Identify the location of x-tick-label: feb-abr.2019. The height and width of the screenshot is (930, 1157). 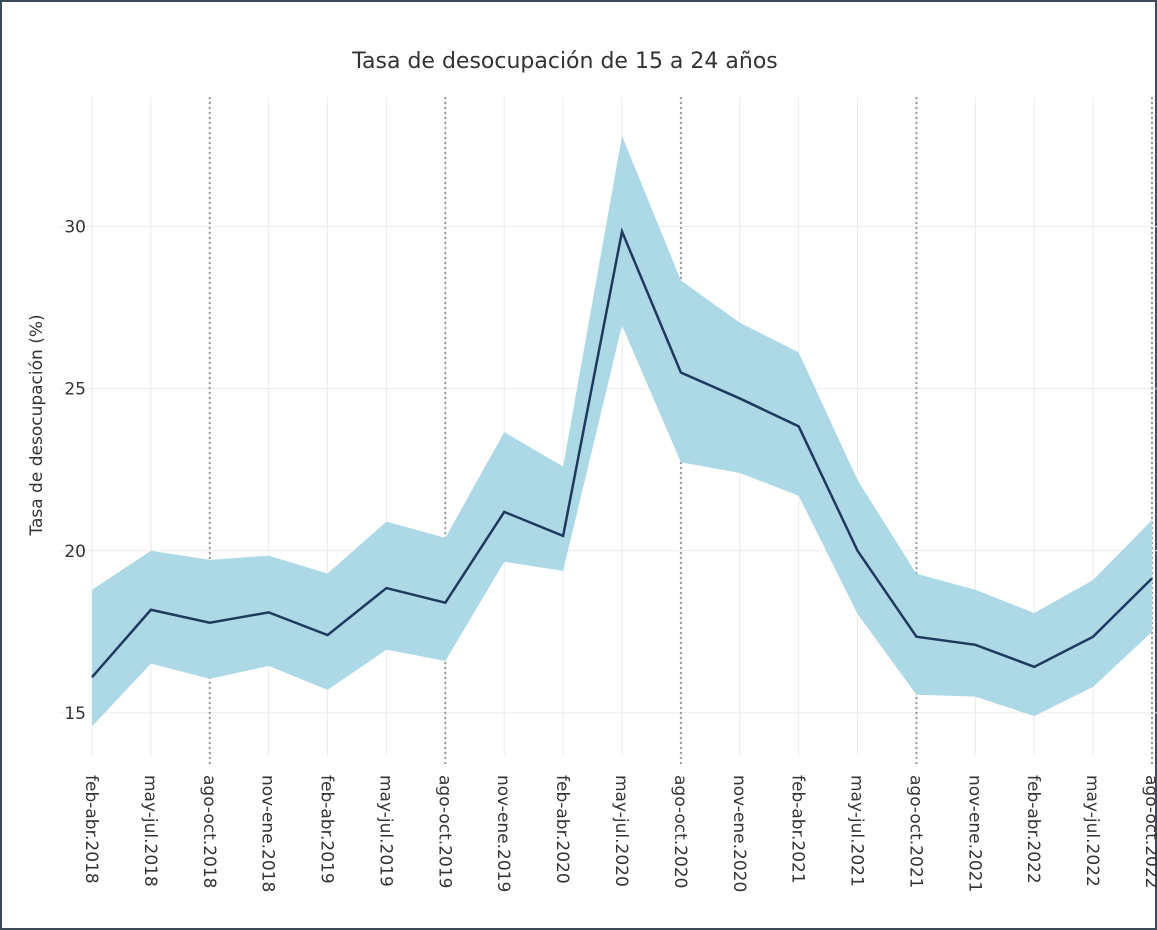
(327, 829).